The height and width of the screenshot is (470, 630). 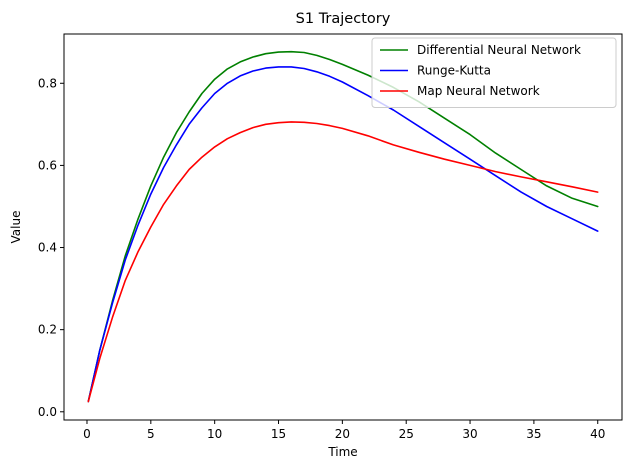 I want to click on chart-title: S1 Trajectory, so click(x=343, y=19).